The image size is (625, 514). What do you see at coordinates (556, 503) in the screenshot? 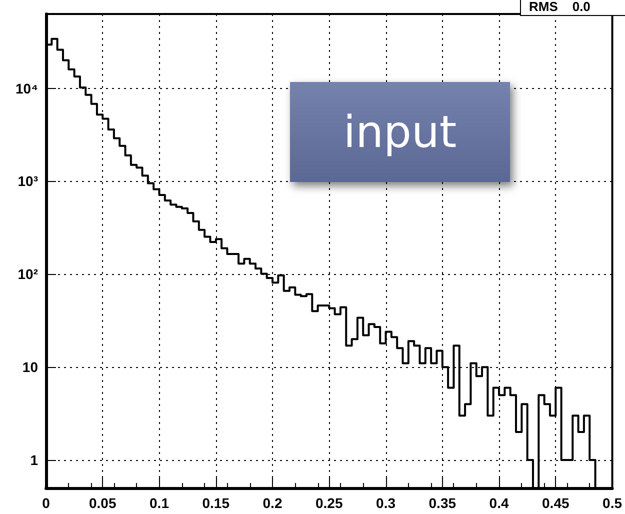
I see `x-tick-label: 0.45` at bounding box center [556, 503].